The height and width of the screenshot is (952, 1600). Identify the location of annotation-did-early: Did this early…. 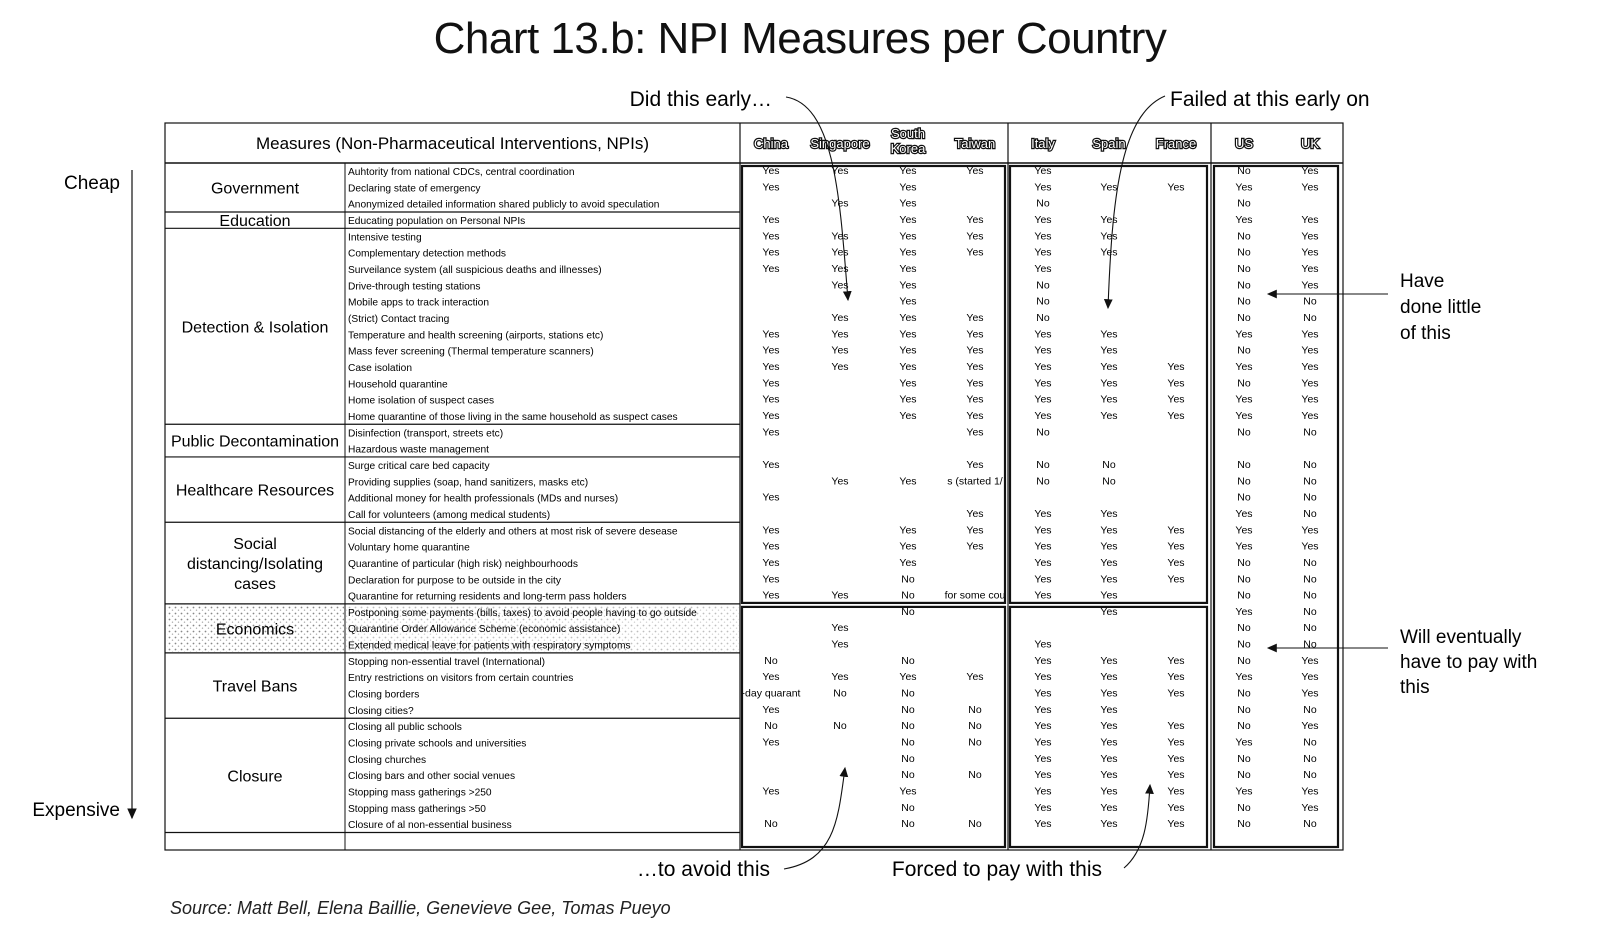
(701, 99).